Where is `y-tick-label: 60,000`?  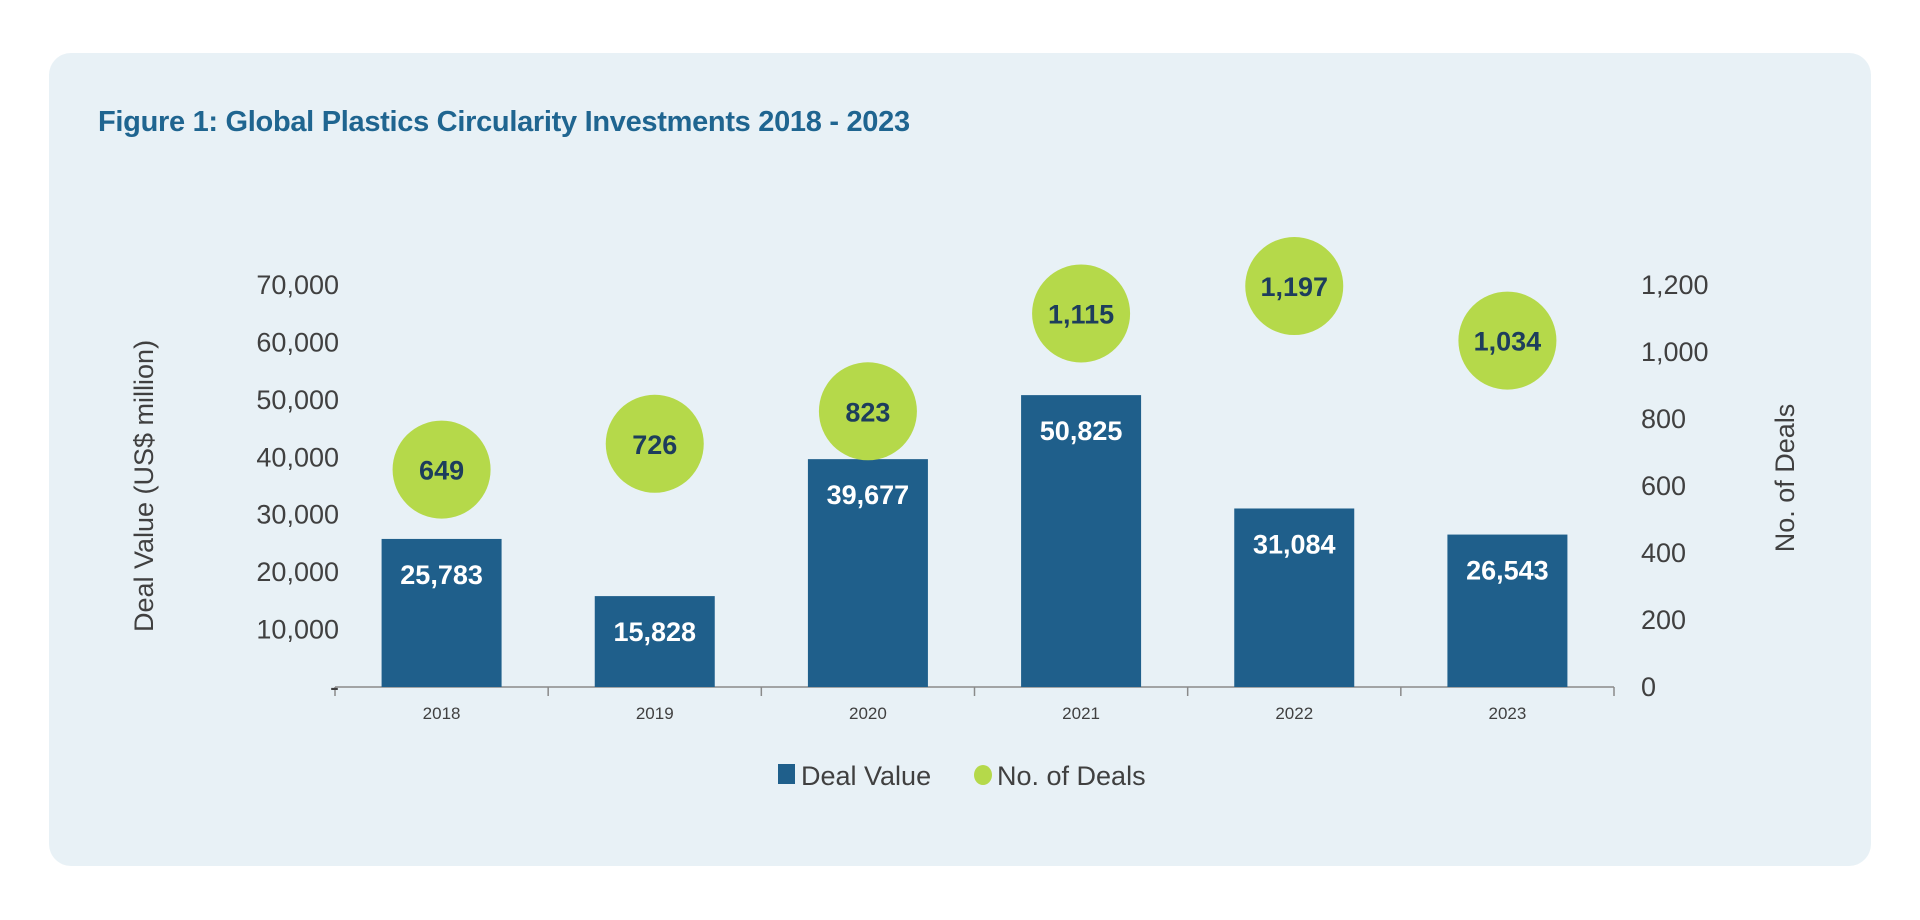 y-tick-label: 60,000 is located at coordinates (297, 342).